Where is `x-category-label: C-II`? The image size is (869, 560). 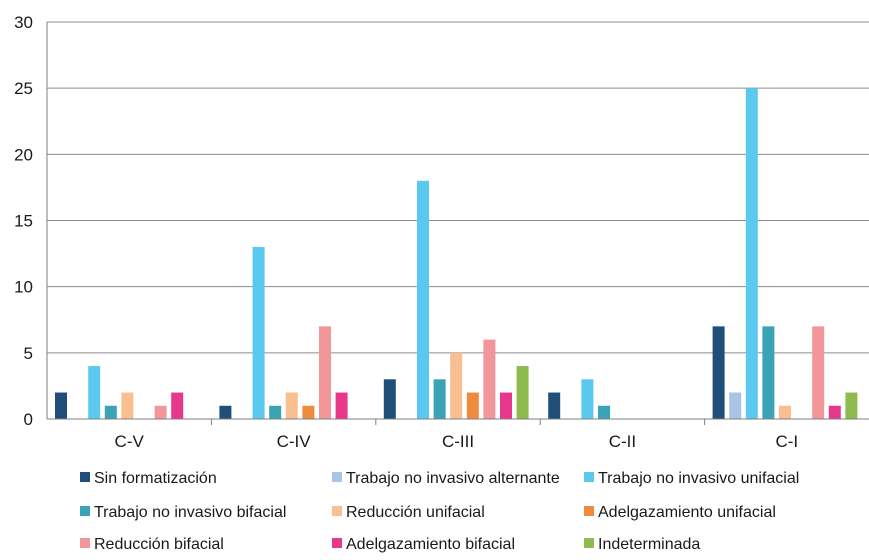
x-category-label: C-II is located at coordinates (622, 441).